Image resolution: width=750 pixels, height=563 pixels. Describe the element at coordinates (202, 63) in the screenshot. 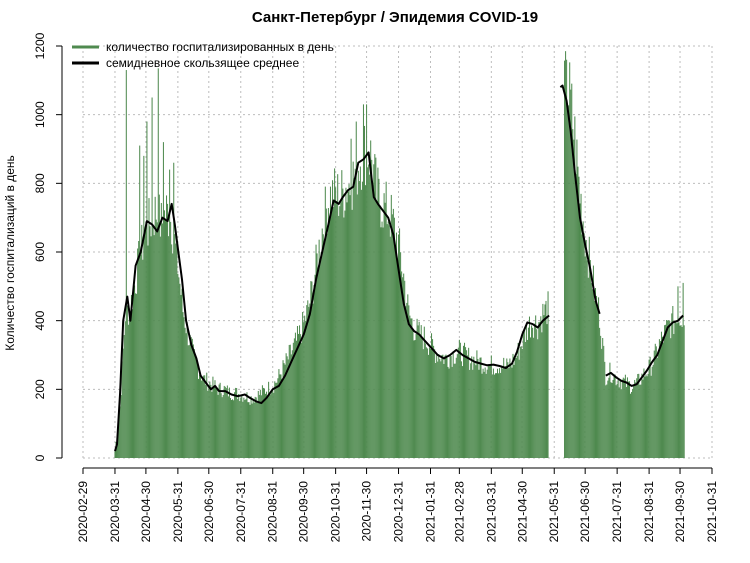

I see `legend-label-line: семидневное скользящее среднее` at that location.